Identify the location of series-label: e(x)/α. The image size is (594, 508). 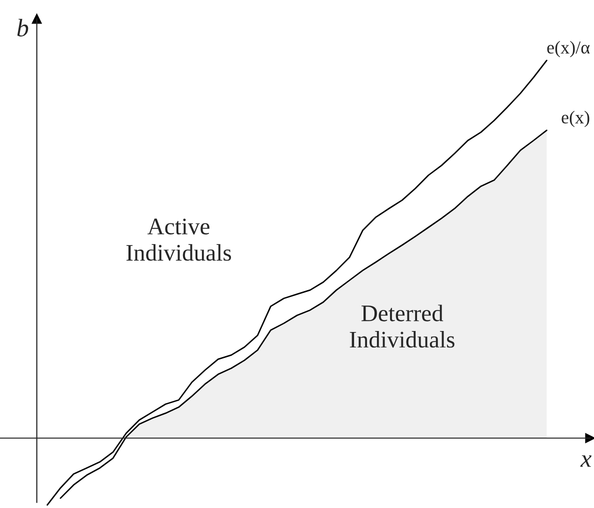
(568, 49).